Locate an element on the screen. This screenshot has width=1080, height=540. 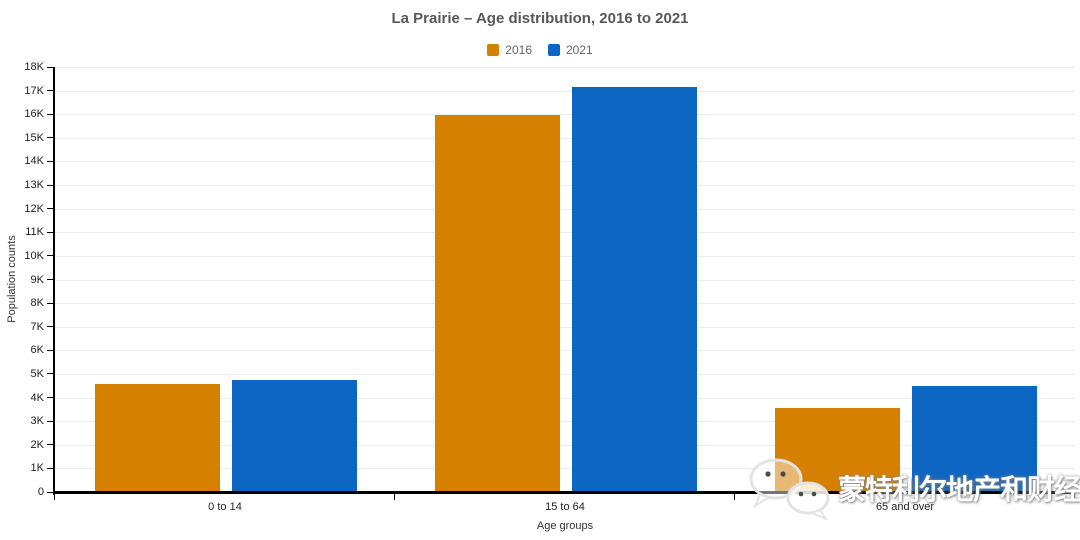
y-axis-tick-1K is located at coordinates (50, 468).